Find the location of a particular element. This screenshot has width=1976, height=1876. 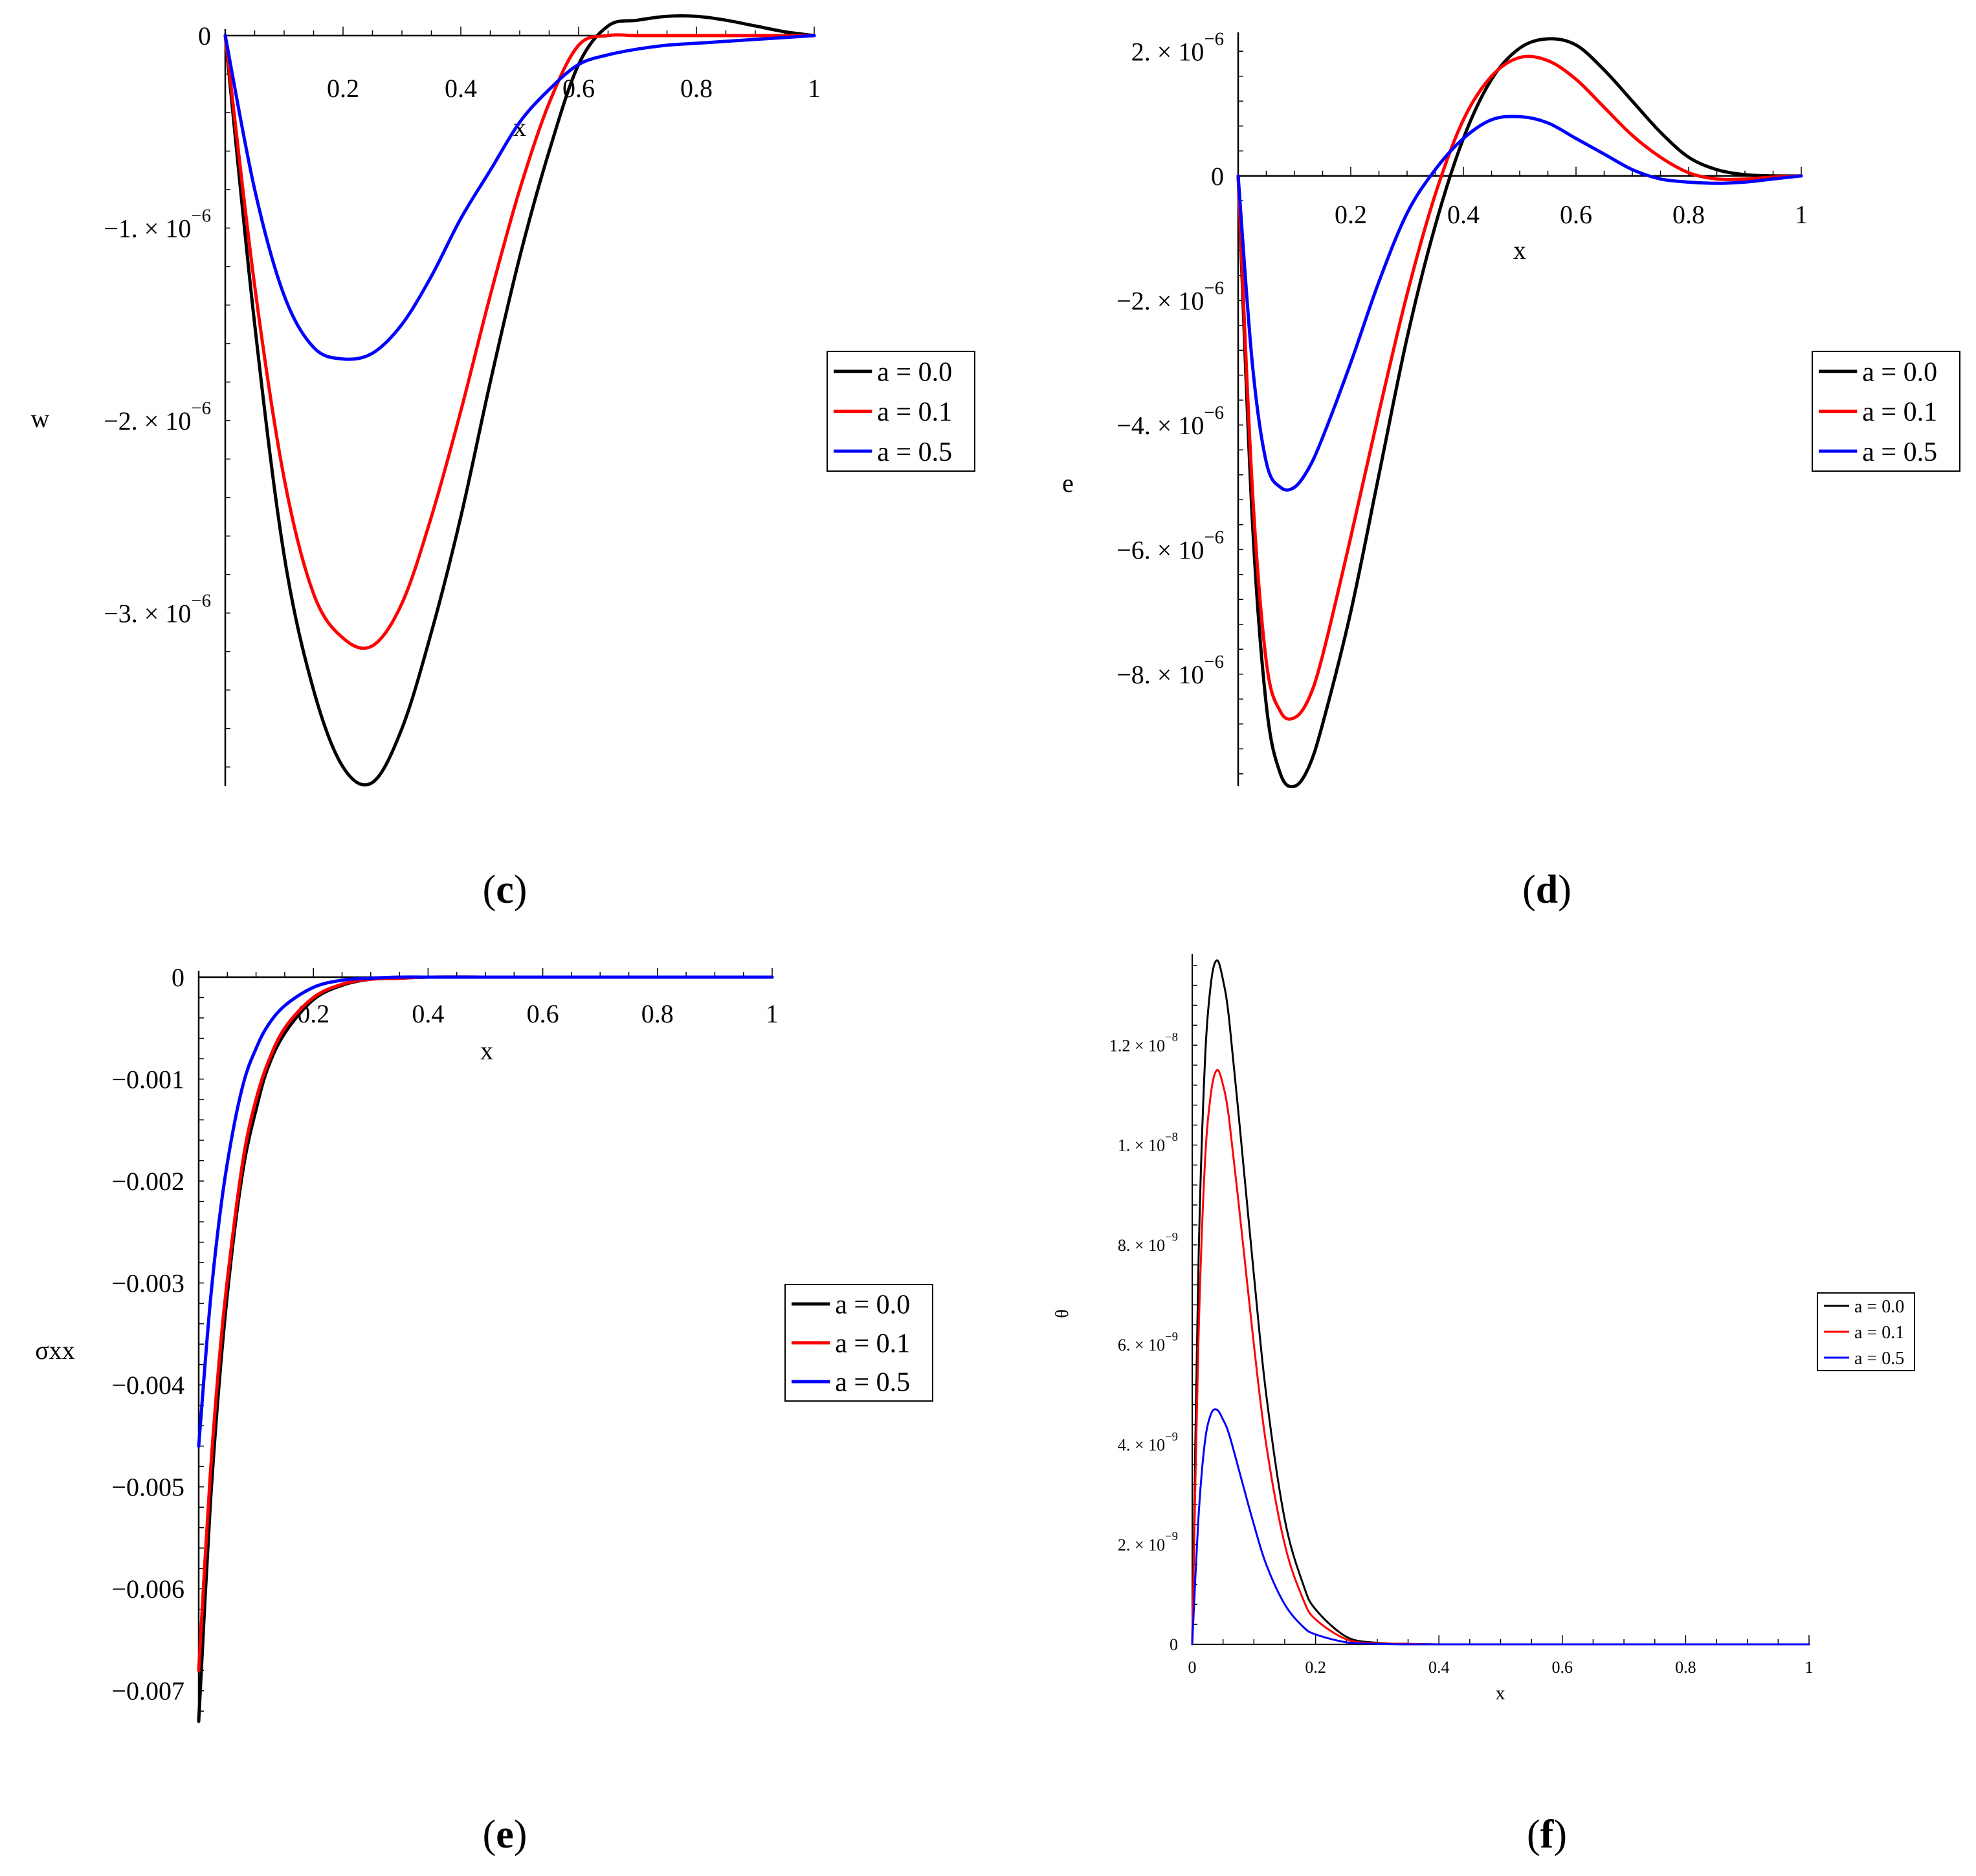

y-tick-label: −3. × 10−6 is located at coordinates (157, 609).